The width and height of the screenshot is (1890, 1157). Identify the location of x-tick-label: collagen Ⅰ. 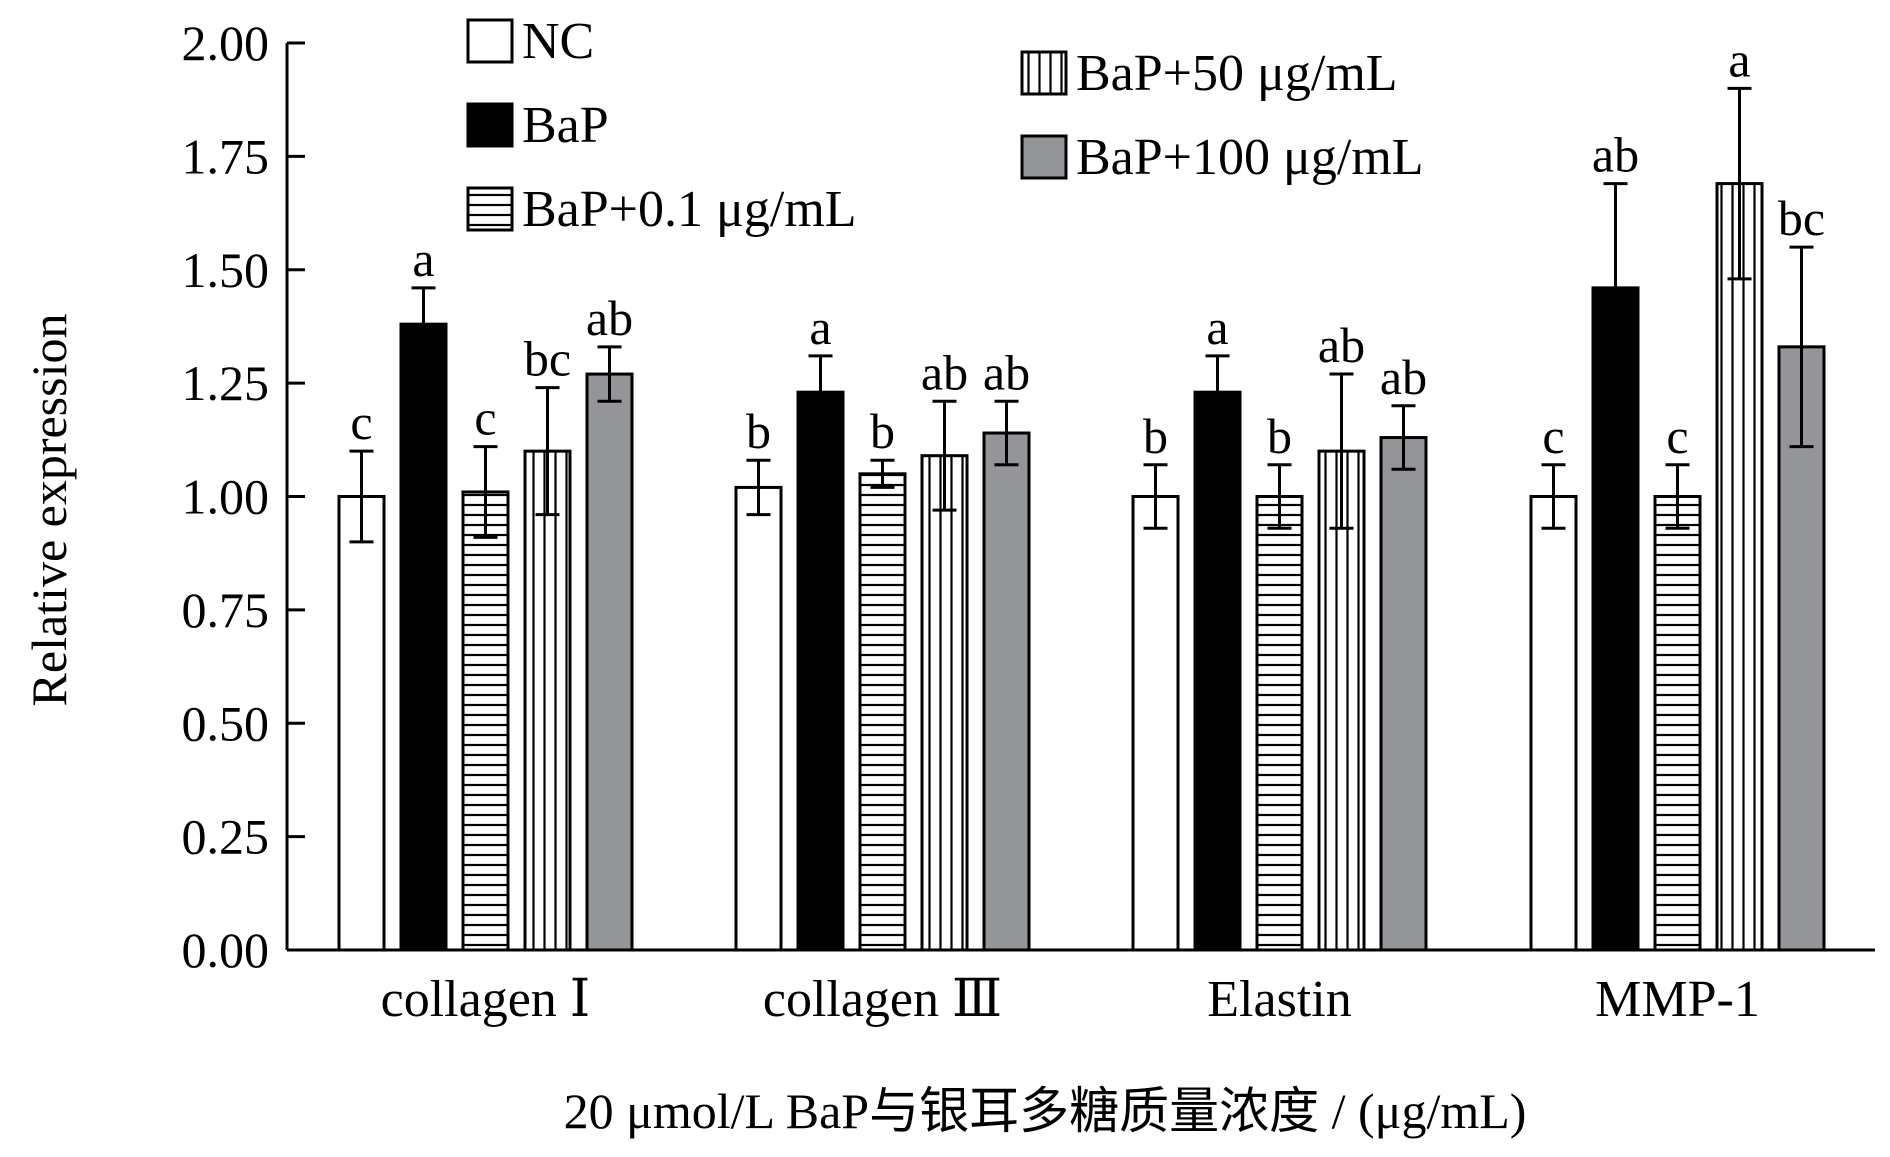
(486, 999).